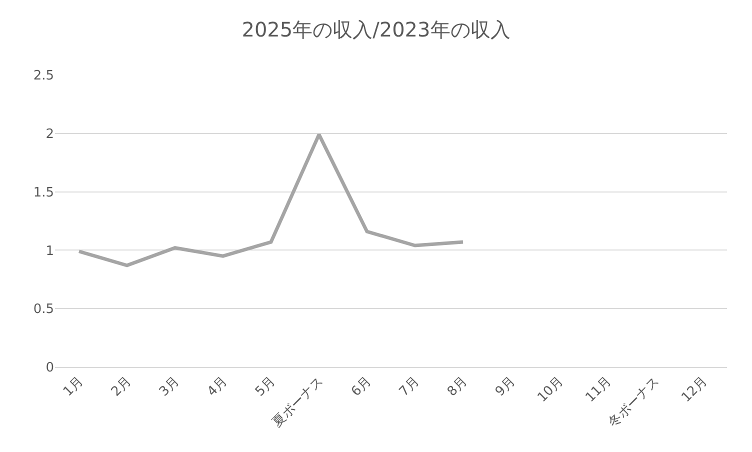 This screenshot has width=752, height=452. Describe the element at coordinates (265, 387) in the screenshot. I see `x-tick-label: 5月` at that location.